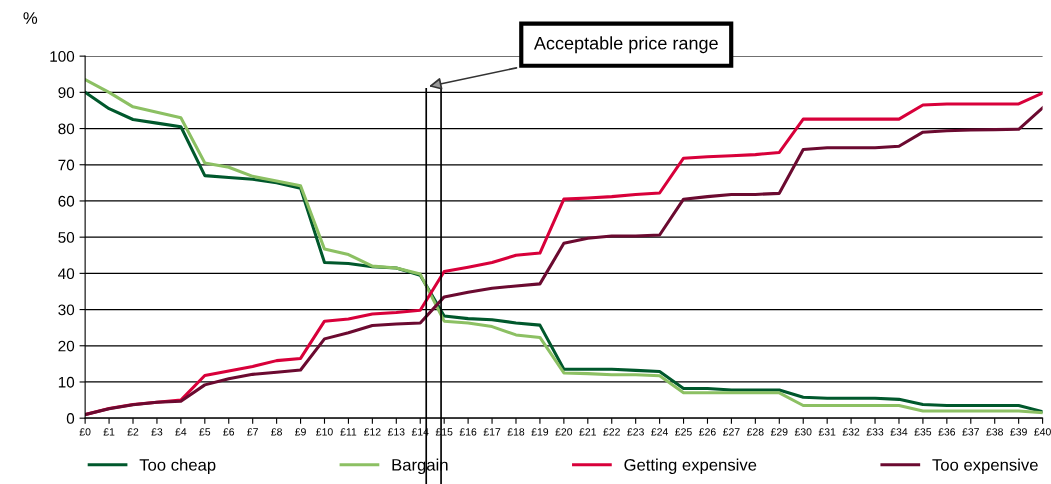  What do you see at coordinates (851, 432) in the screenshot?
I see `x-tick-label: £32` at bounding box center [851, 432].